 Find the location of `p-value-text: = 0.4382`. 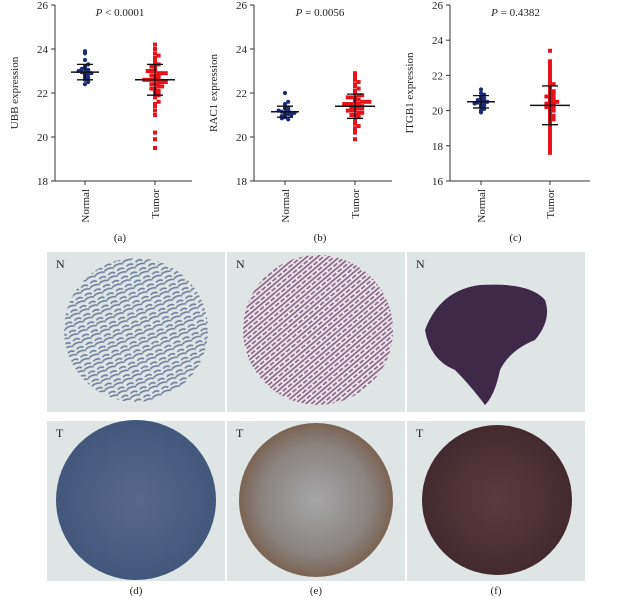

p-value-text: = 0.4382 is located at coordinates (520, 13).